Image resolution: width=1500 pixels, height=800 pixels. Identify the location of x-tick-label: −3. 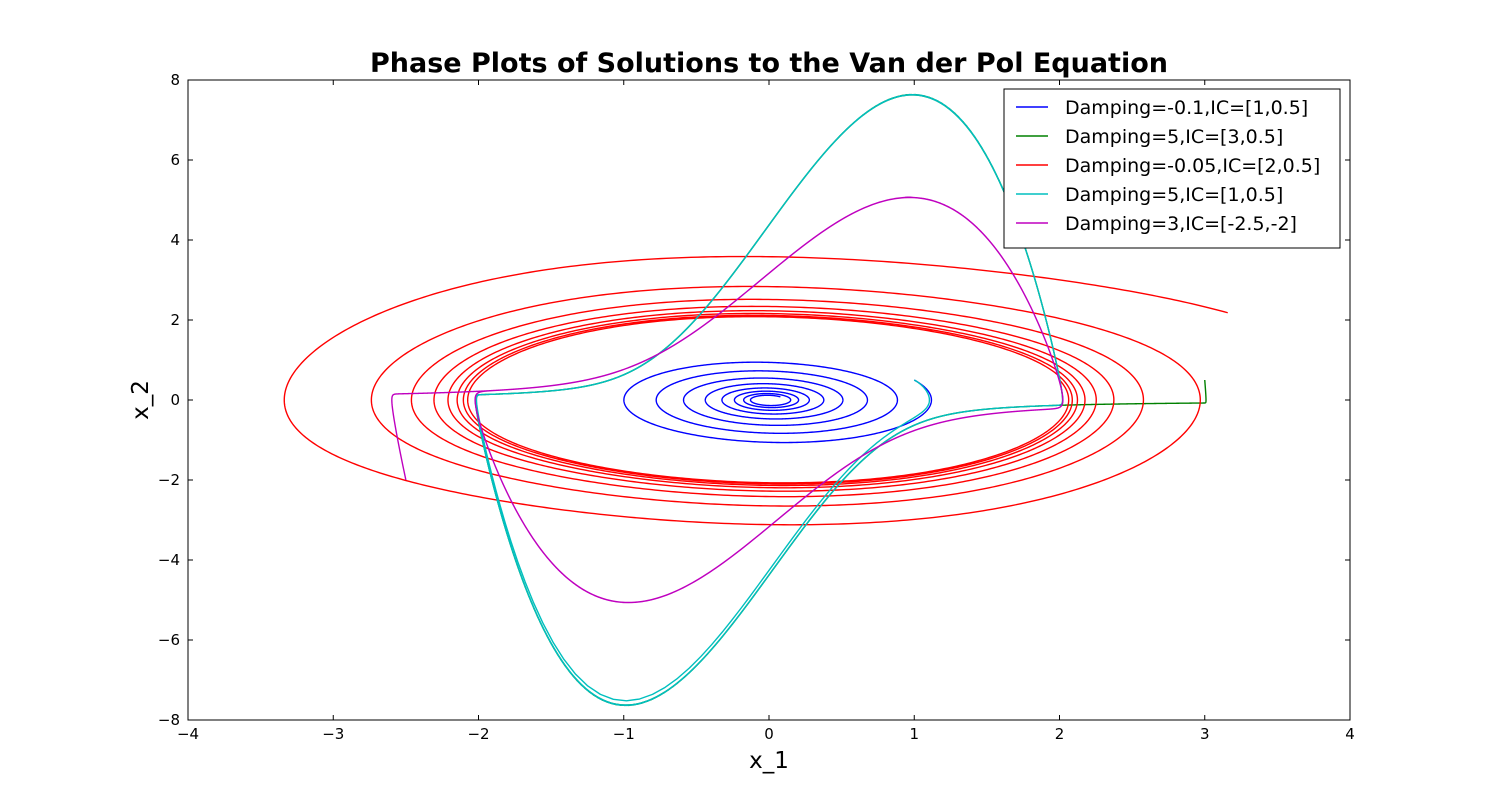
(333, 734).